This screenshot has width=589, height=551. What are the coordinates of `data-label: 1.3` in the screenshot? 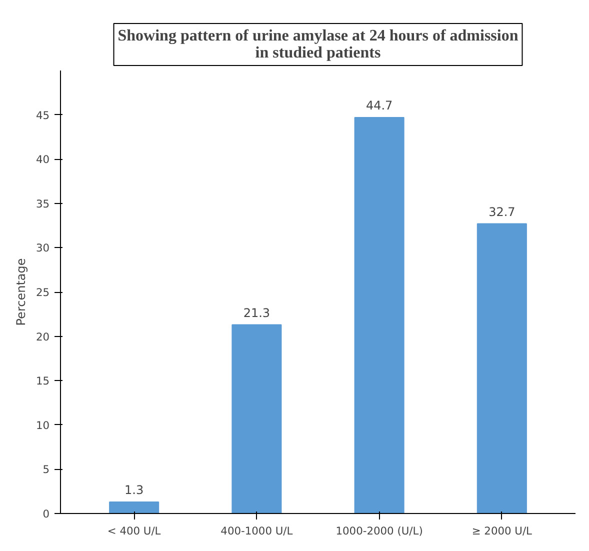 It's located at (134, 489).